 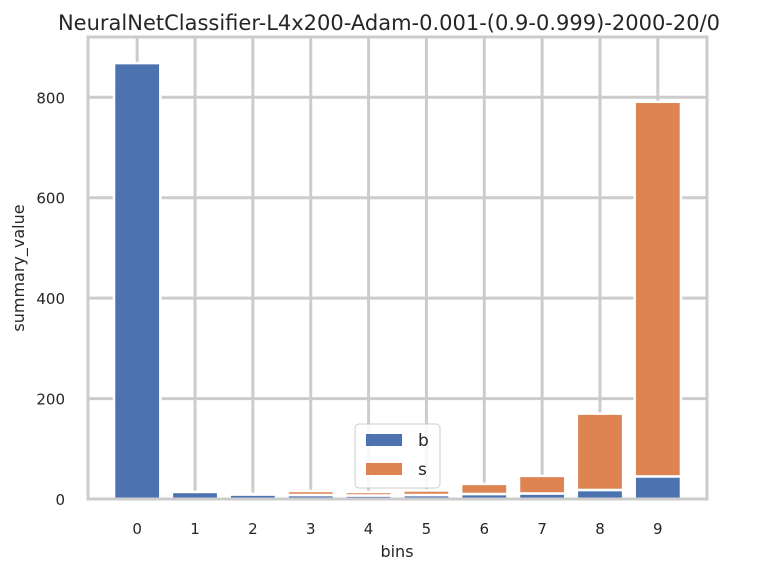 What do you see at coordinates (423, 441) in the screenshot?
I see `legend-label-b: b` at bounding box center [423, 441].